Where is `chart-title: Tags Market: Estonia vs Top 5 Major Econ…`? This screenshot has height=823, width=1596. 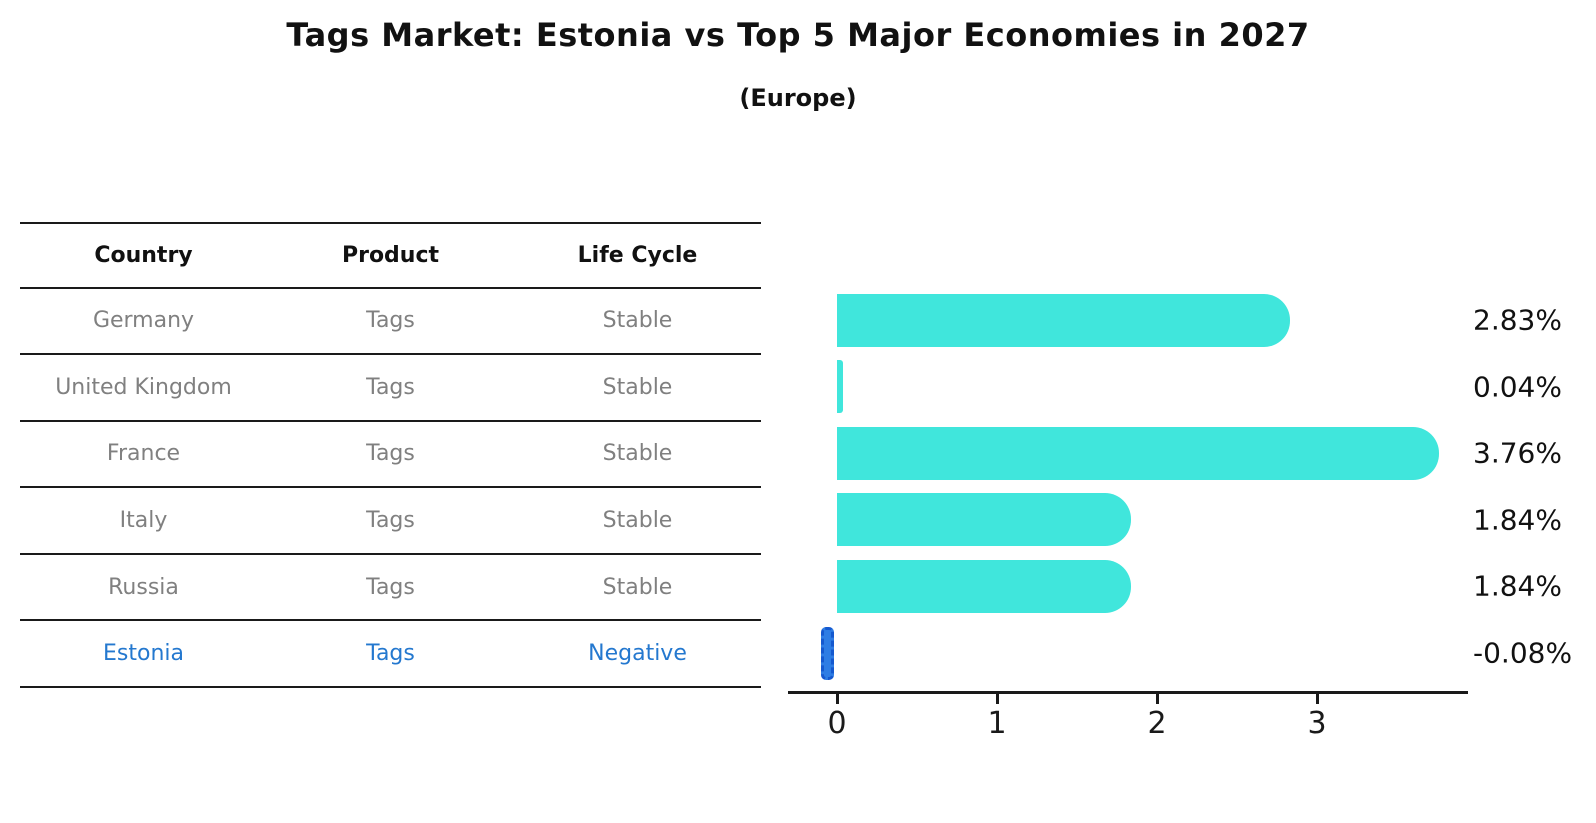
chart-title: Tags Market: Estonia vs Top 5 Major Econ… is located at coordinates (798, 35).